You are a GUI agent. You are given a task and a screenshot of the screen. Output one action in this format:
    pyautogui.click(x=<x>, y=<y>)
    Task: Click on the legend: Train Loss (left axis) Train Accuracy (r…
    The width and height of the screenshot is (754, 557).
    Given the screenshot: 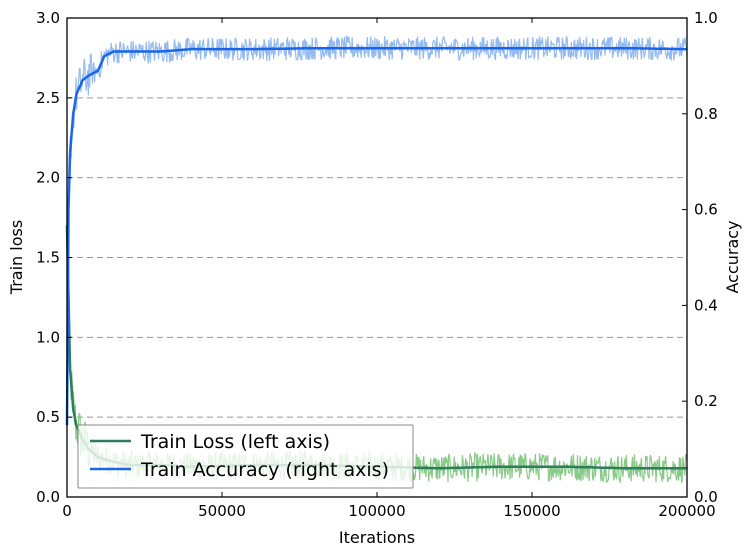 What is the action you would take?
    pyautogui.click(x=245, y=456)
    